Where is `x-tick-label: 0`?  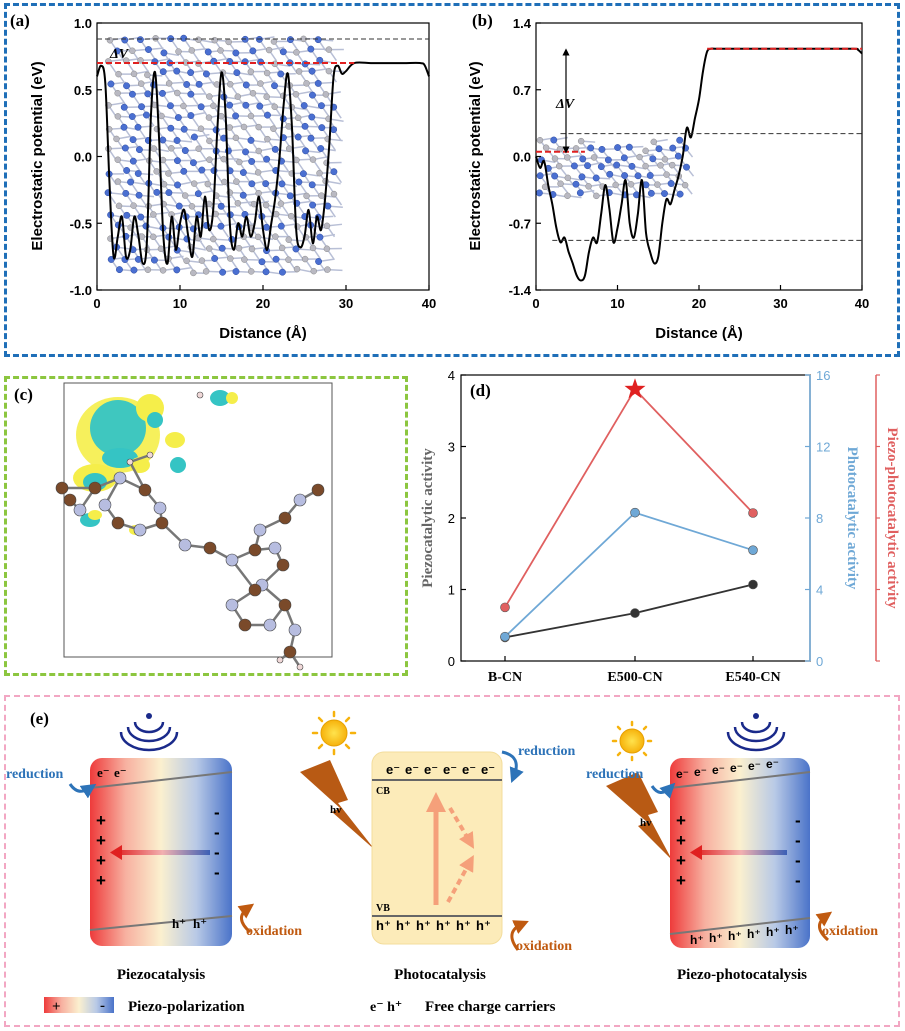
x-tick-label: 0 is located at coordinates (96, 303).